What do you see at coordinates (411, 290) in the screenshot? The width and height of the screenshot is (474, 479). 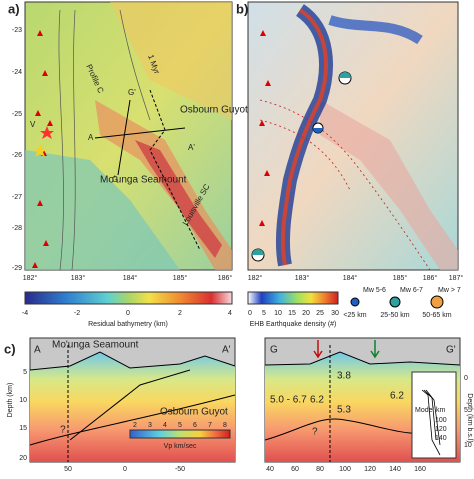 I see `legend-label: Mw 6-7` at bounding box center [411, 290].